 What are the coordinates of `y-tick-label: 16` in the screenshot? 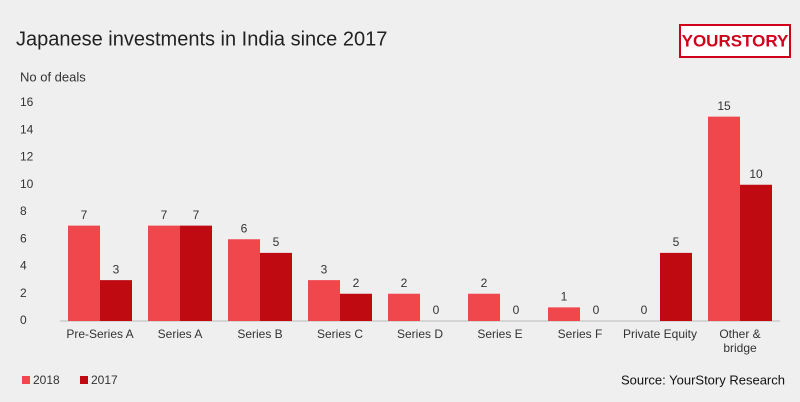 It's located at (27, 102).